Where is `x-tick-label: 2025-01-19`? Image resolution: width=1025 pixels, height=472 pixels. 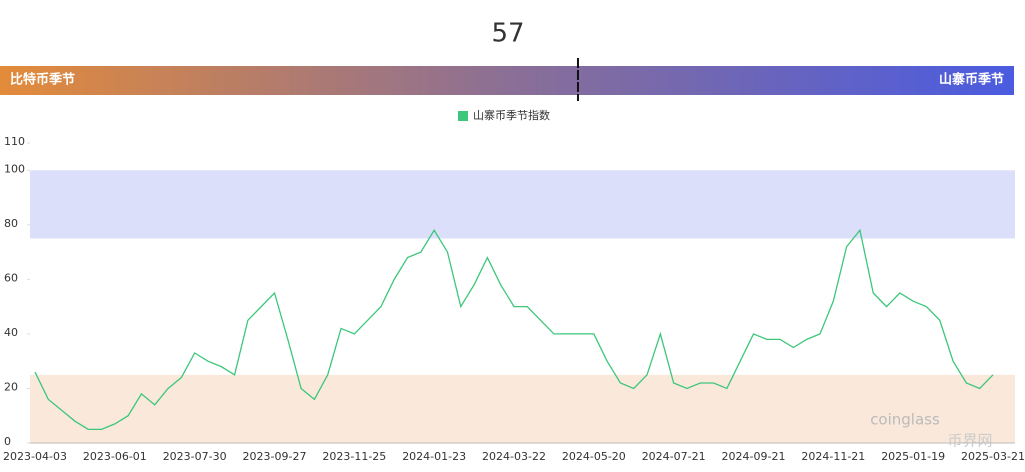 x-tick-label: 2025-01-19 is located at coordinates (913, 456).